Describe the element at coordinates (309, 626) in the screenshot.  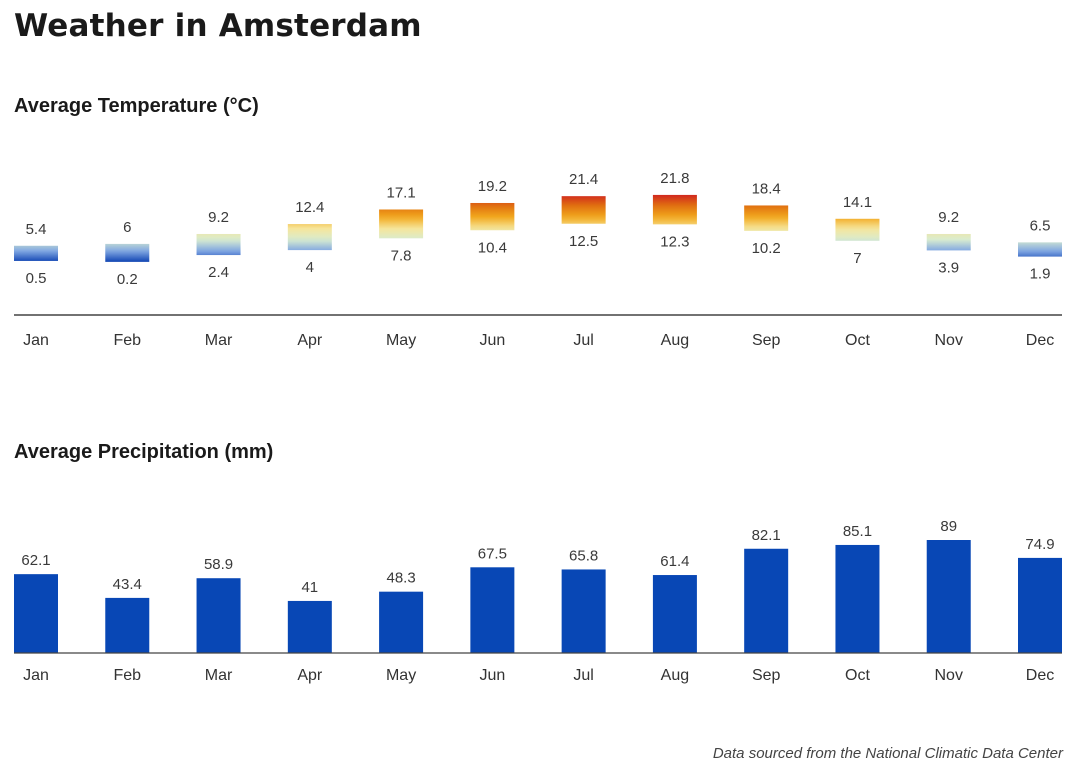
I see `precip-bar-apr` at that location.